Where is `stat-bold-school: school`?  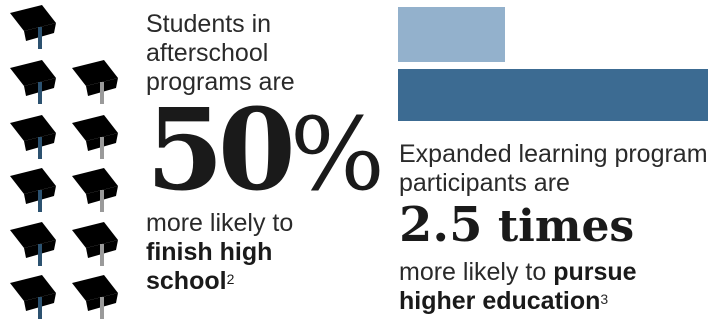
stat-bold-school: school is located at coordinates (186, 281).